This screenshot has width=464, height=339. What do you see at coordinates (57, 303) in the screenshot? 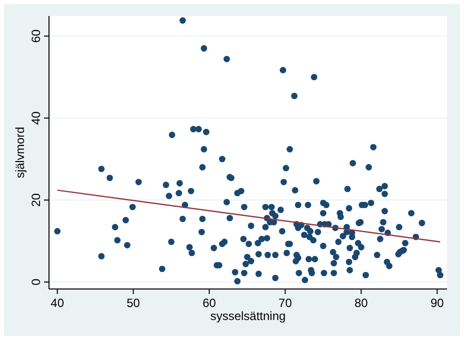
I see `x-tick-label: 40` at bounding box center [57, 303].